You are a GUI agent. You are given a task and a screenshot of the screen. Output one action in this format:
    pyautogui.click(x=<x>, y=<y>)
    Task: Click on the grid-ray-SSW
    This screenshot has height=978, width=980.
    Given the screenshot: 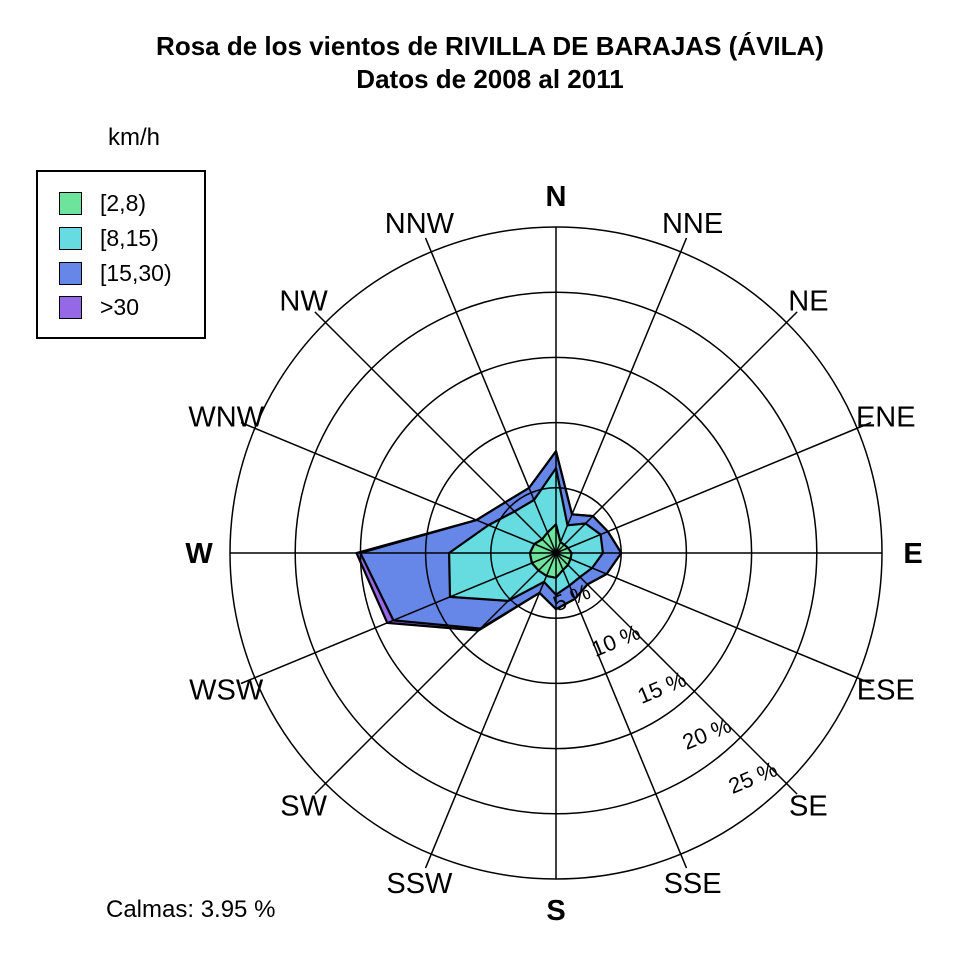 What is the action you would take?
    pyautogui.click(x=490, y=710)
    